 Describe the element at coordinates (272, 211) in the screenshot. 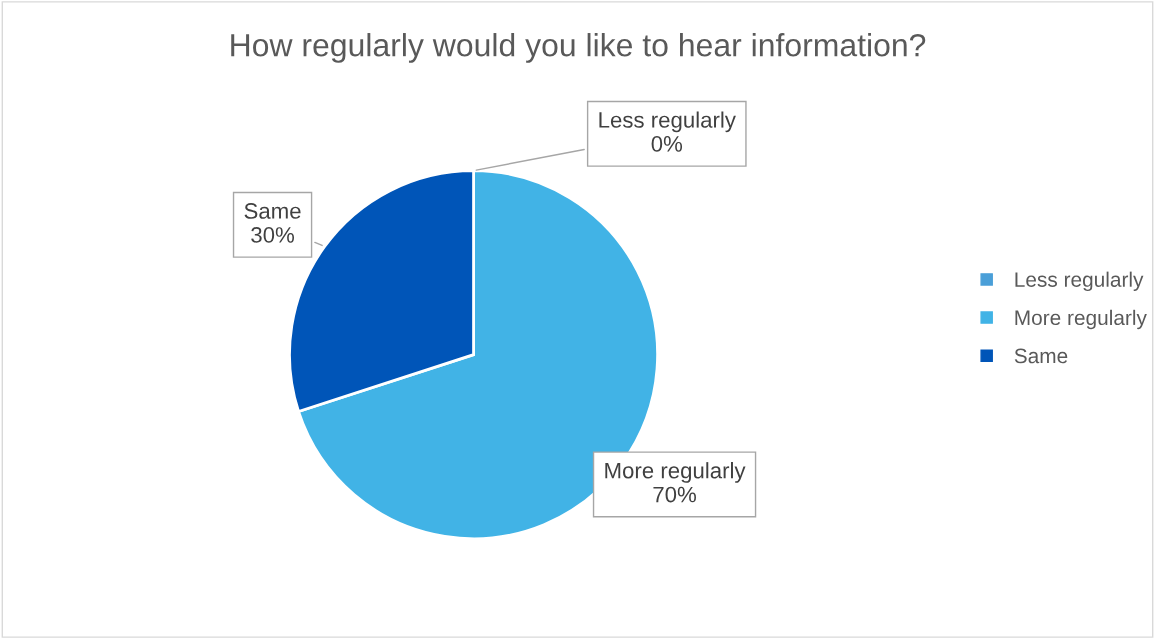

I see `slice-label: Same` at that location.